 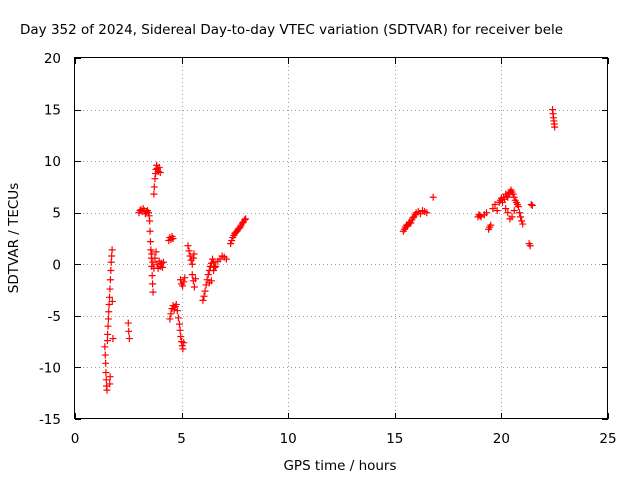 I want to click on x-tick-label: 10, so click(x=288, y=439).